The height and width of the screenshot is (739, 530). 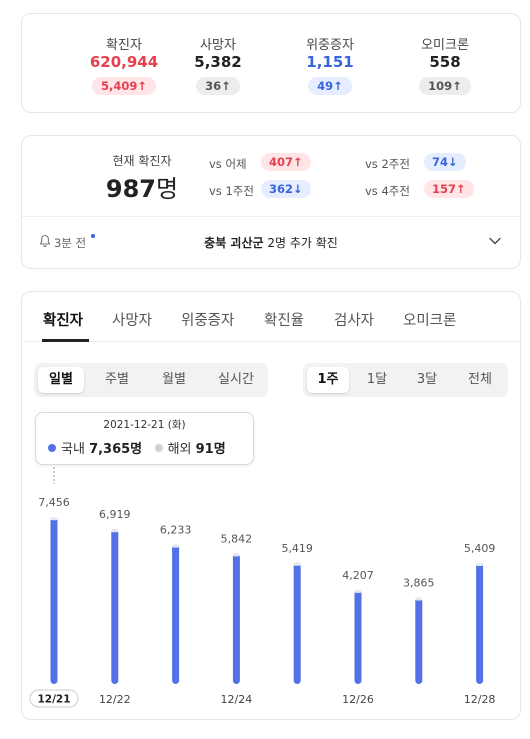 I want to click on bar-value-label: 3,865, so click(x=419, y=583).